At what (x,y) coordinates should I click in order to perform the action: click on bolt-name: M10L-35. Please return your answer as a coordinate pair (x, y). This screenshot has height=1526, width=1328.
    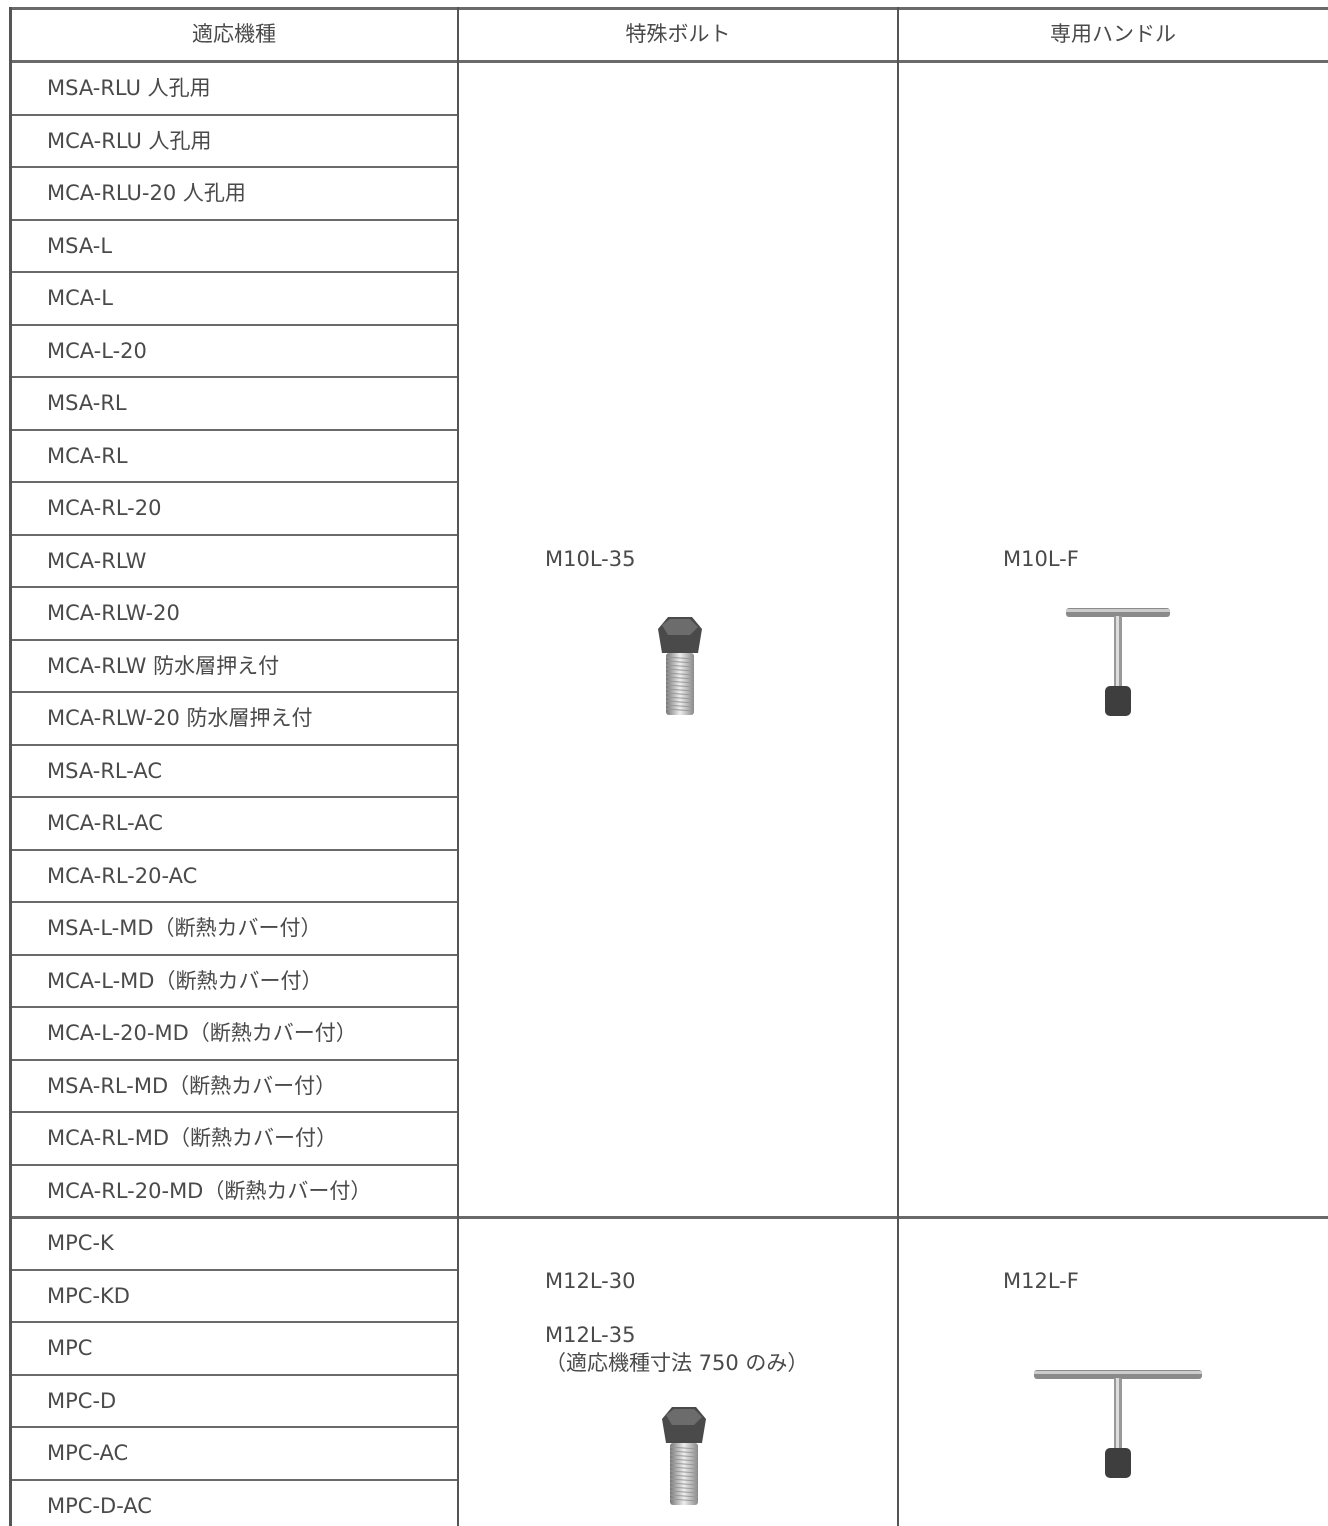
    Looking at the image, I should click on (590, 559).